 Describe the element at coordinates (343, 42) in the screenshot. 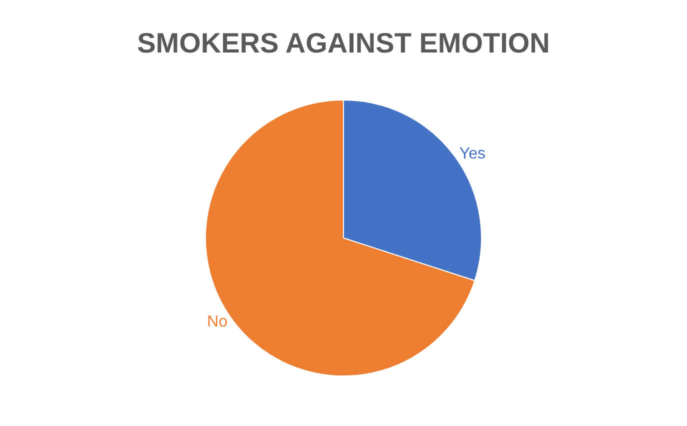

I see `chart-title: SMOKERS AGAINST EMOTION` at that location.